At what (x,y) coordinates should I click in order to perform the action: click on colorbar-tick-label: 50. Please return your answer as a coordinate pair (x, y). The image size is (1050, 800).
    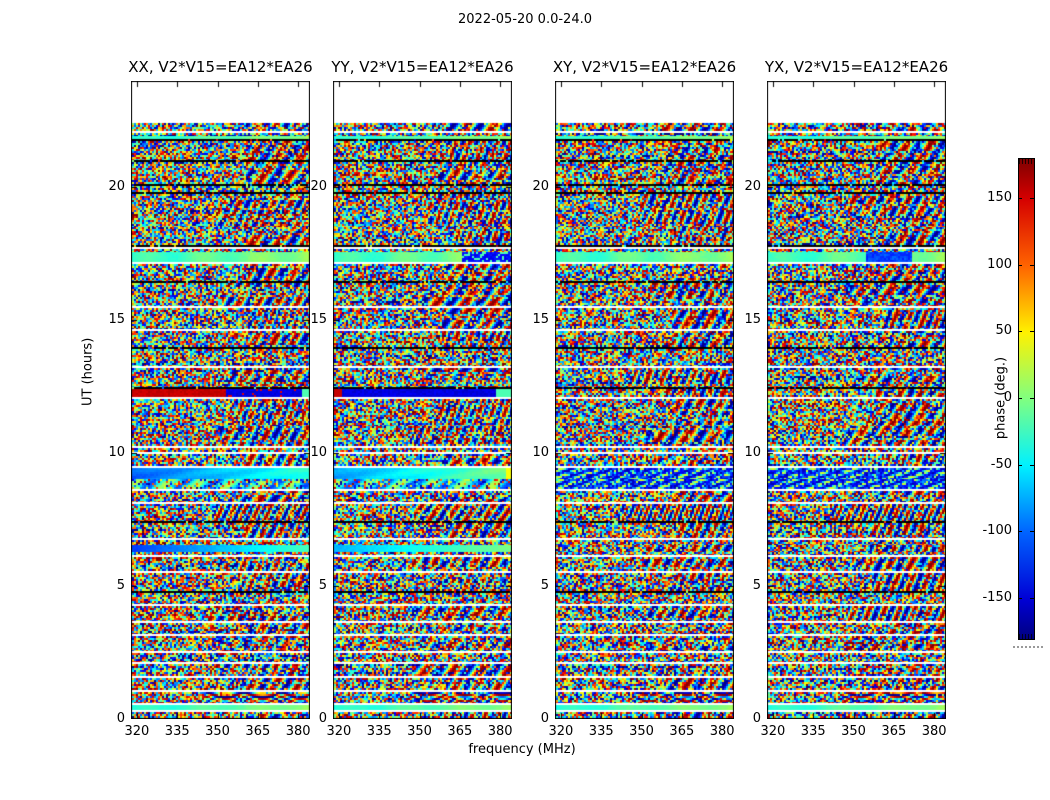
    Looking at the image, I should click on (1003, 331).